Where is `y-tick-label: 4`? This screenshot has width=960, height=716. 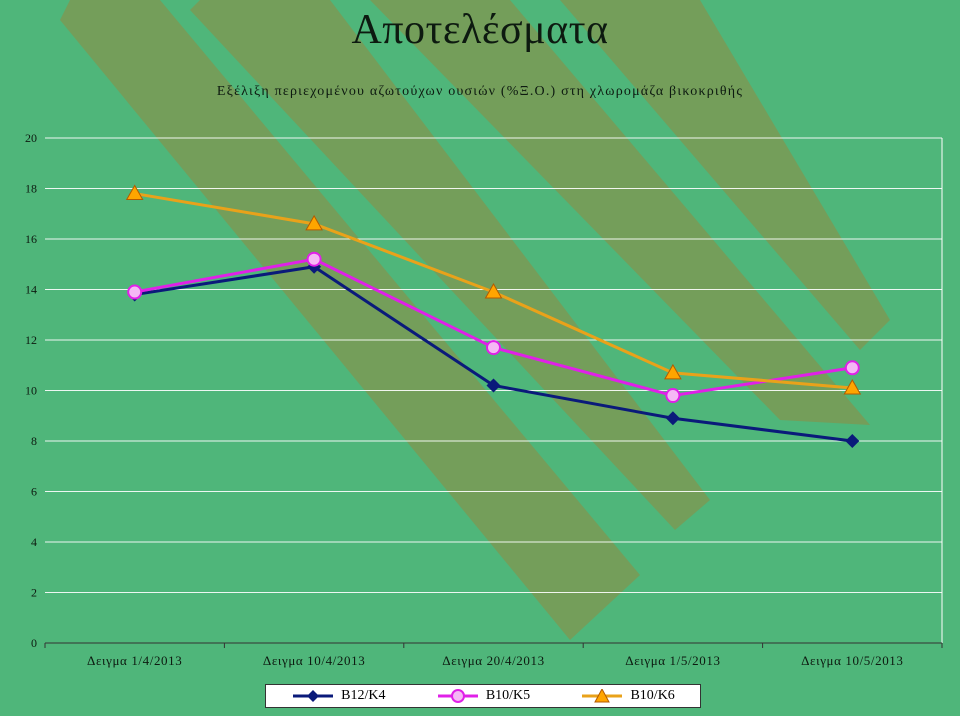
y-tick-label: 4 is located at coordinates (34, 542).